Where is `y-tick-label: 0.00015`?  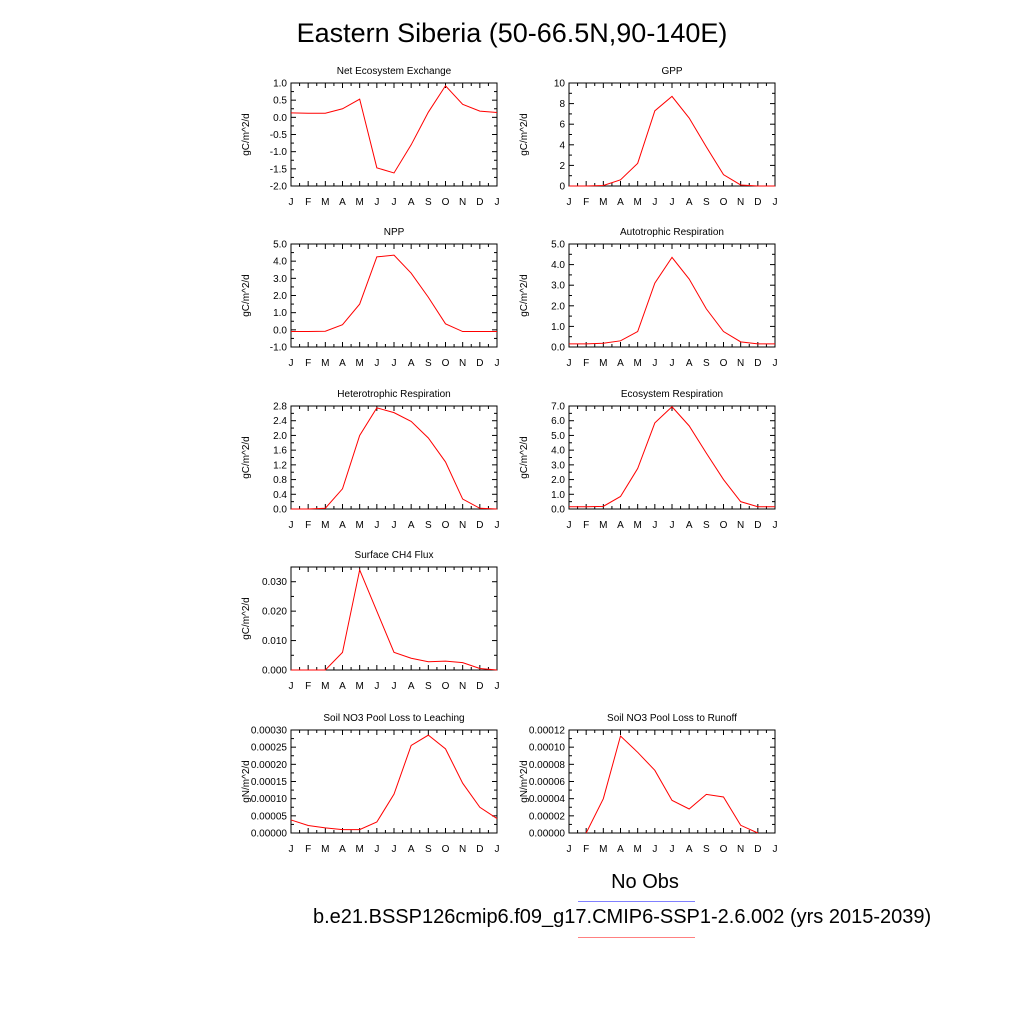
y-tick-label: 0.00015 is located at coordinates (269, 782).